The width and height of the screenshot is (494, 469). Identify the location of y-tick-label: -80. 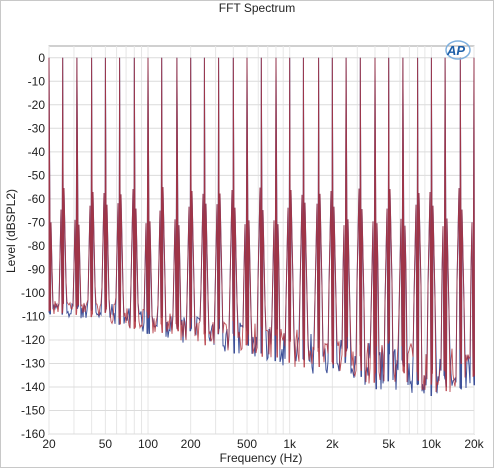
(37, 246).